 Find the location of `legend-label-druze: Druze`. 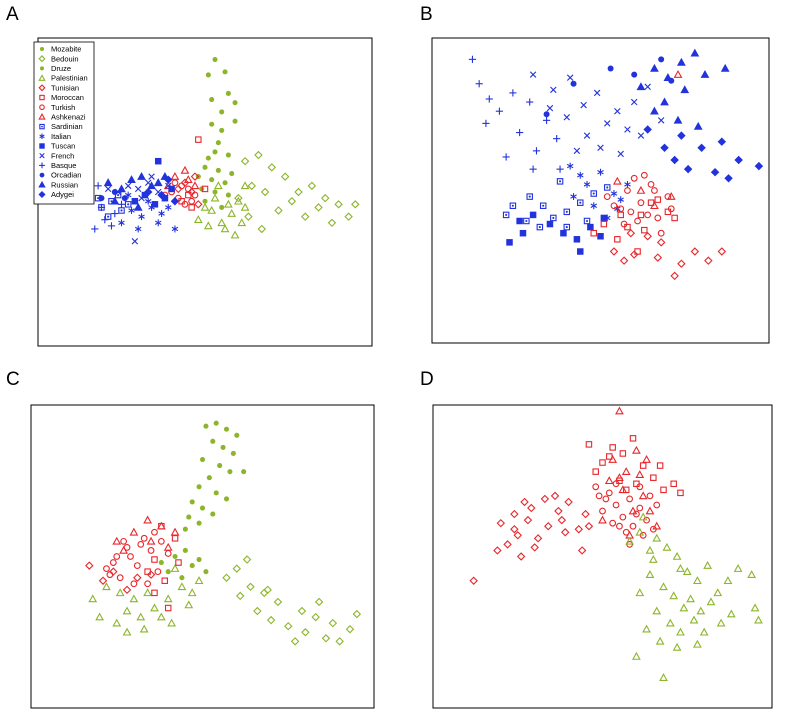

legend-label-druze: Druze is located at coordinates (61, 68).